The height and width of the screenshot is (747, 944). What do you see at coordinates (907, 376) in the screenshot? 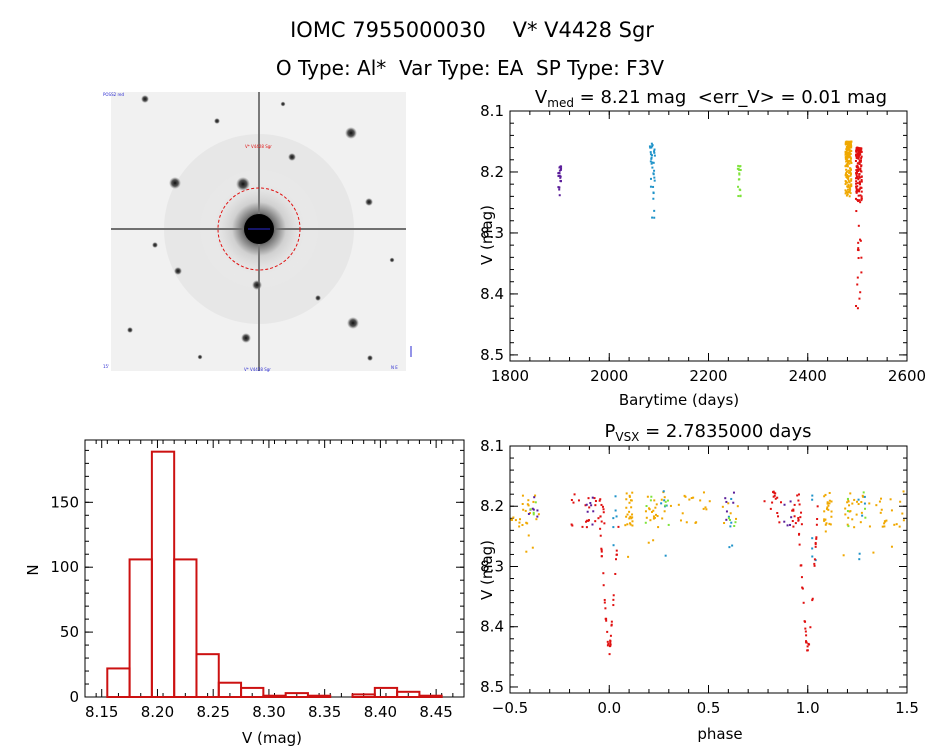
I see `lightcurve-x-tick-label: 2600` at bounding box center [907, 376].